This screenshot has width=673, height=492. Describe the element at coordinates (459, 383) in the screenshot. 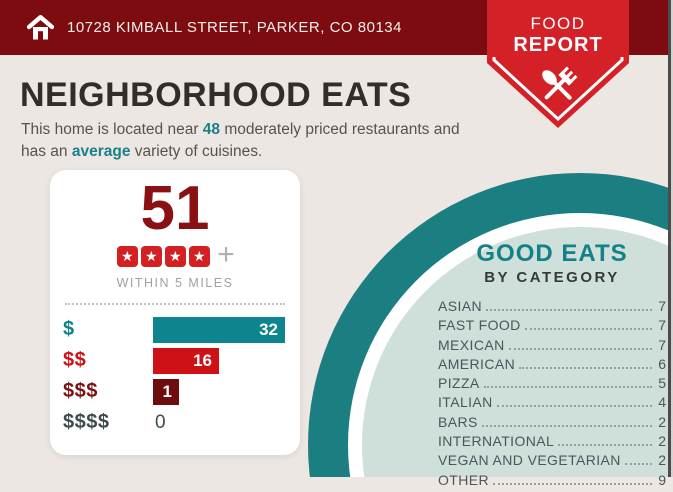

I see `category-label: PIZZA` at that location.